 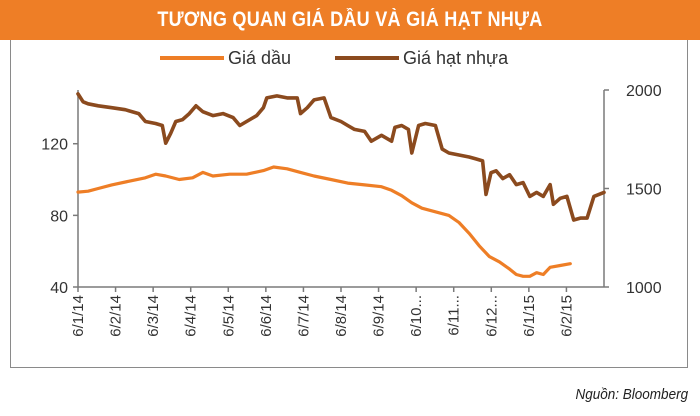 What do you see at coordinates (456, 58) in the screenshot?
I see `legend-label-plastic: Giá hạt nhựa` at bounding box center [456, 58].